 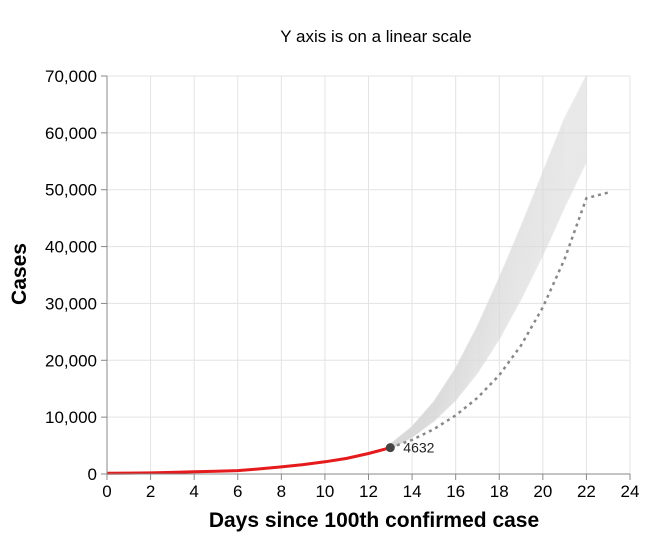 What do you see at coordinates (71, 190) in the screenshot?
I see `y-tick-label: 50,000` at bounding box center [71, 190].